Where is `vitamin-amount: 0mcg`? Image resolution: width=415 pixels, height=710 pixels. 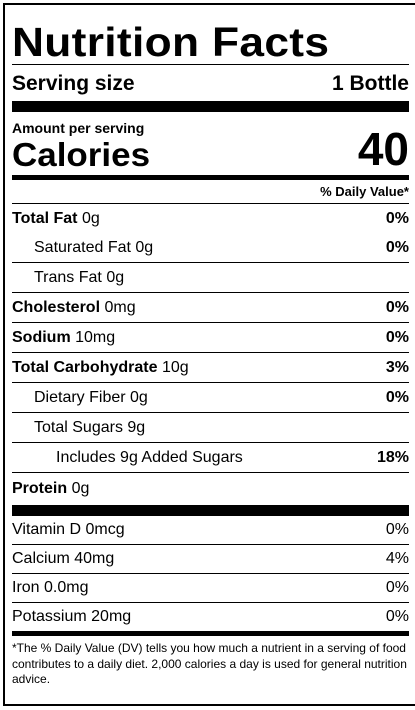 vitamin-amount: 0mcg is located at coordinates (105, 529).